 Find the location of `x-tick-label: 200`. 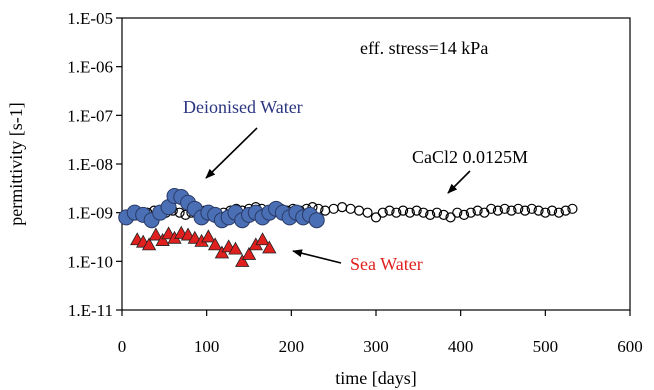

x-tick-label: 200 is located at coordinates (292, 346).